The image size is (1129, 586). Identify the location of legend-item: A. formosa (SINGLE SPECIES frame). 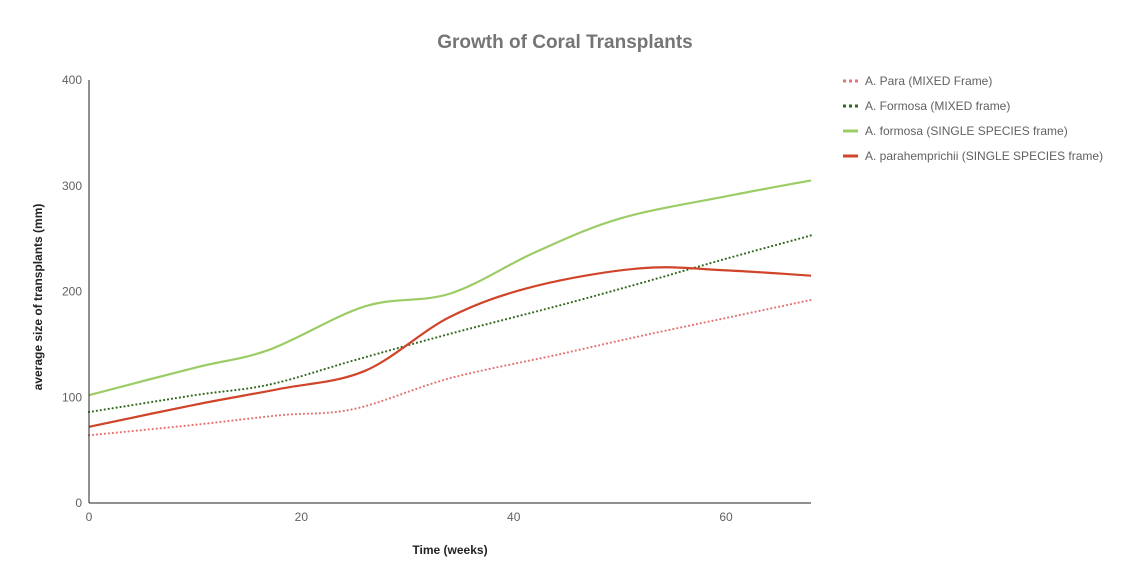
(955, 131).